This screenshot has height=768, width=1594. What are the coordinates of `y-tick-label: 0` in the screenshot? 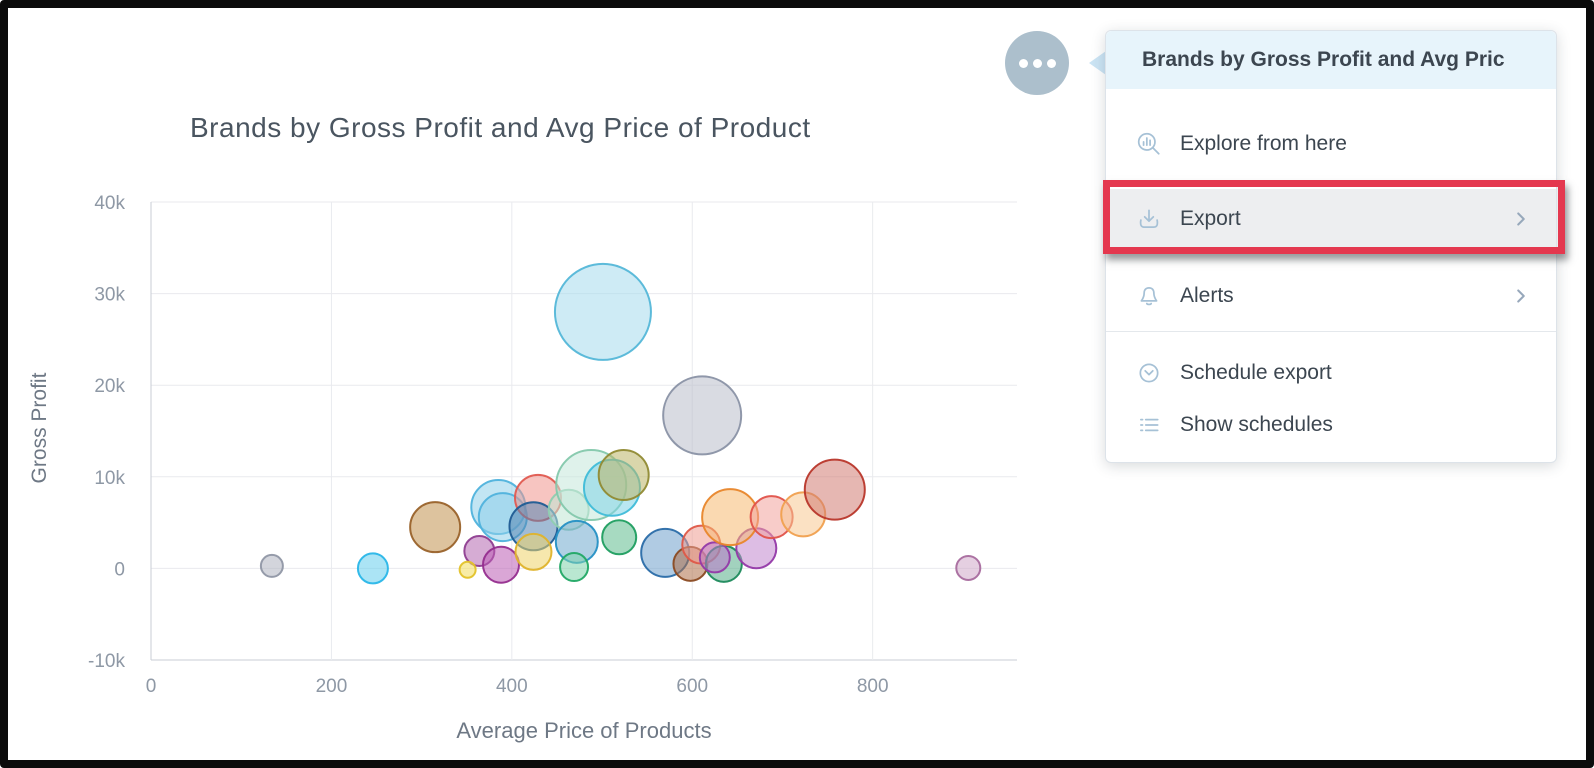 It's located at (119, 569).